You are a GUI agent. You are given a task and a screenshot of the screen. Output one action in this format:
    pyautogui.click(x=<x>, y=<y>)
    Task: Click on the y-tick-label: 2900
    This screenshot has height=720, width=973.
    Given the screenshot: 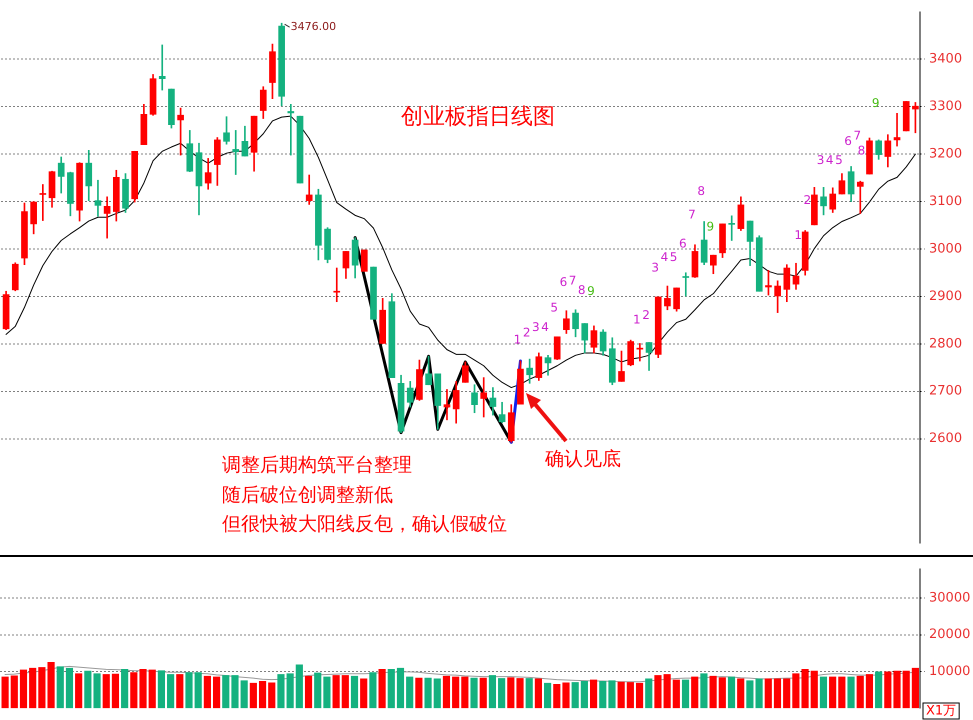 What is the action you would take?
    pyautogui.click(x=945, y=296)
    